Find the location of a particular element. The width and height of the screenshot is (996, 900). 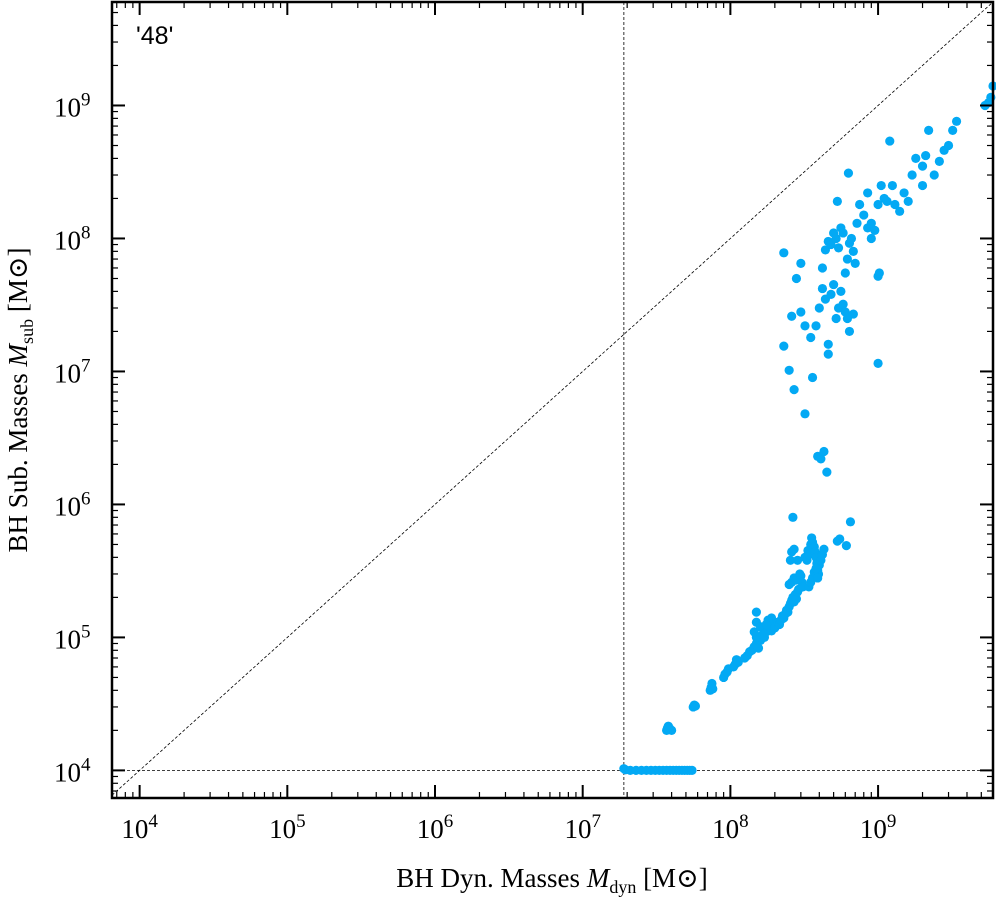

x-tick-exponent: 6 is located at coordinates (449, 821).